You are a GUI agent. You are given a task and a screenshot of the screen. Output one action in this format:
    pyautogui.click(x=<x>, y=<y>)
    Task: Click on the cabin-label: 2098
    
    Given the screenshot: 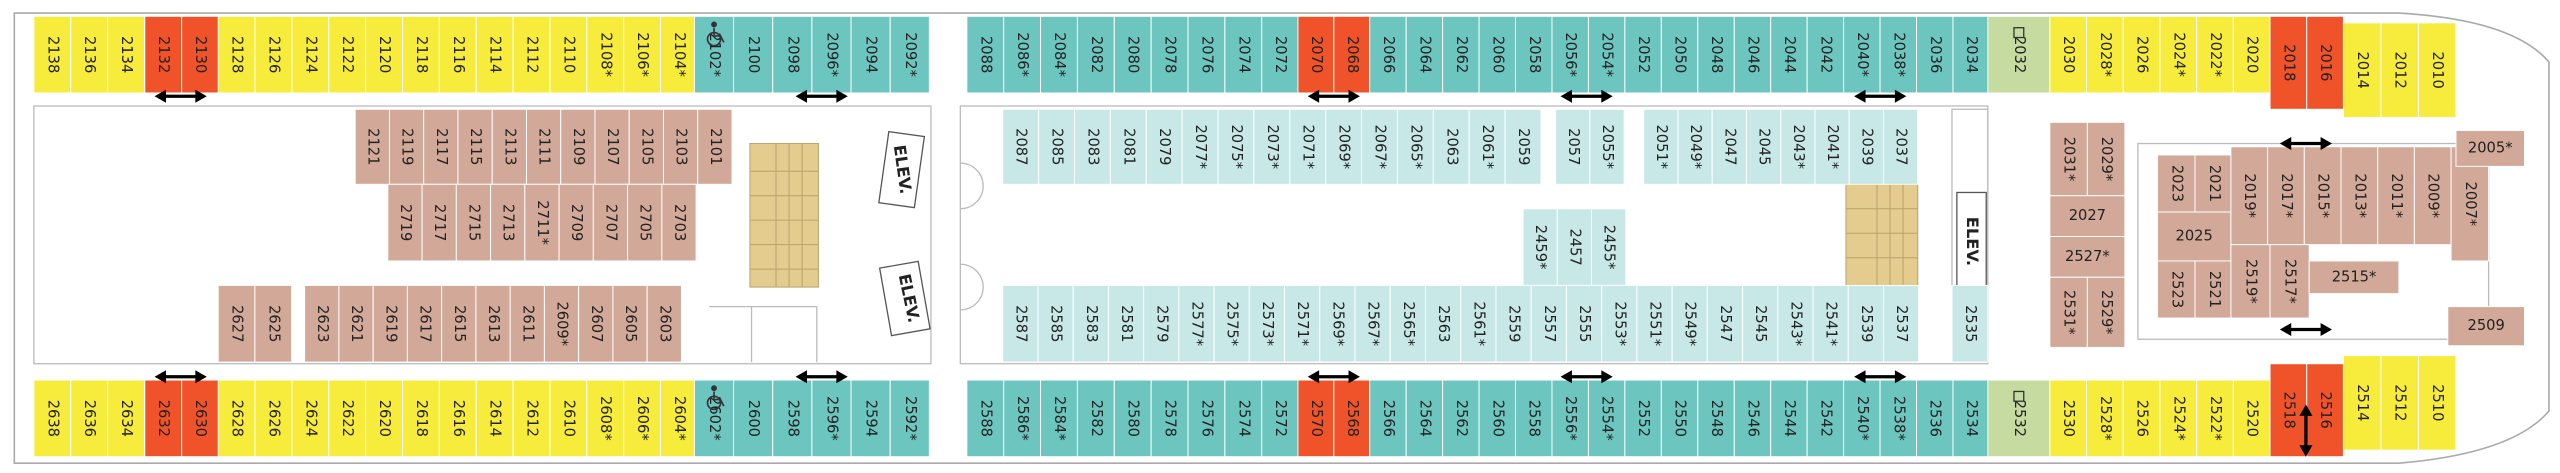 What is the action you would take?
    pyautogui.click(x=792, y=54)
    